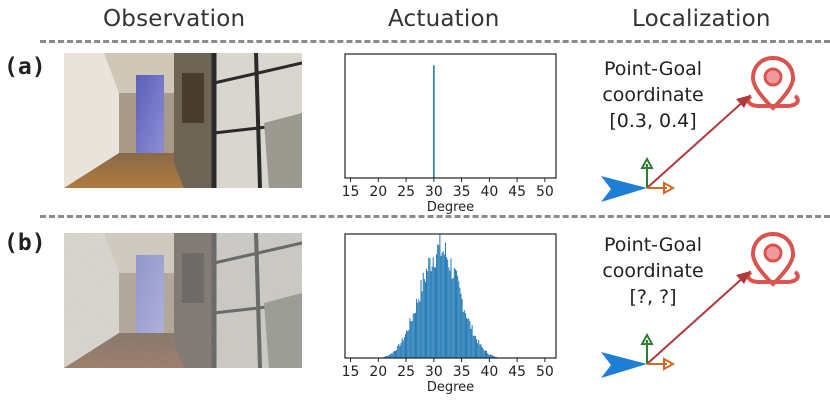 This screenshot has height=414, width=830. Describe the element at coordinates (653, 271) in the screenshot. I see `point-goal-text-b: Point-Goal coordinate [?, ?]` at that location.